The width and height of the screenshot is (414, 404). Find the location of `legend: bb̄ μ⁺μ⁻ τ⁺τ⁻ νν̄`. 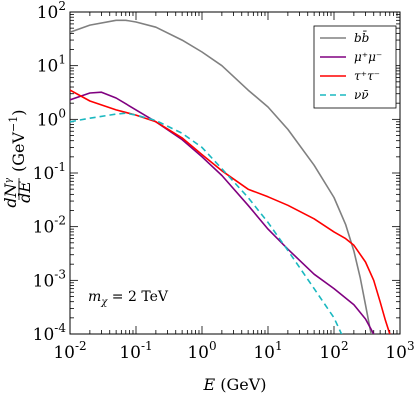

legend: bb̄ μ⁺μ⁻ τ⁺τ⁻ νν̄ is located at coordinates (355, 67).